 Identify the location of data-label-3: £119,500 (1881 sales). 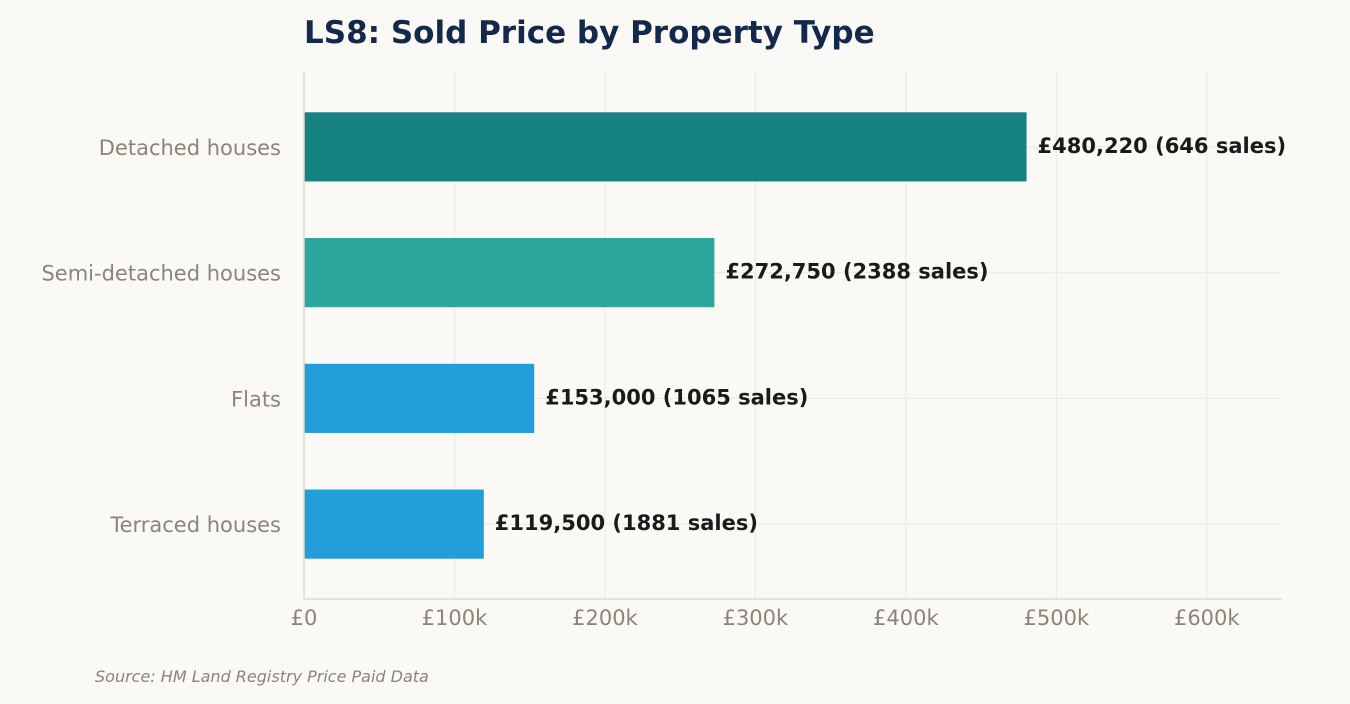
(626, 523).